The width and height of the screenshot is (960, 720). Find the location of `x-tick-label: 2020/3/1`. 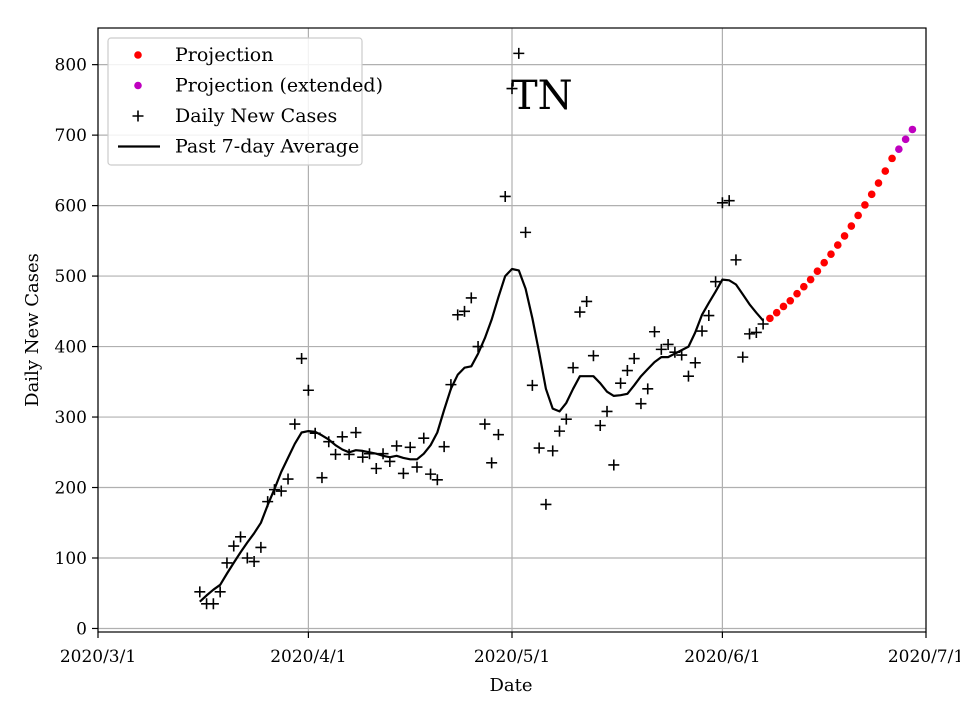

x-tick-label: 2020/3/1 is located at coordinates (98, 657).